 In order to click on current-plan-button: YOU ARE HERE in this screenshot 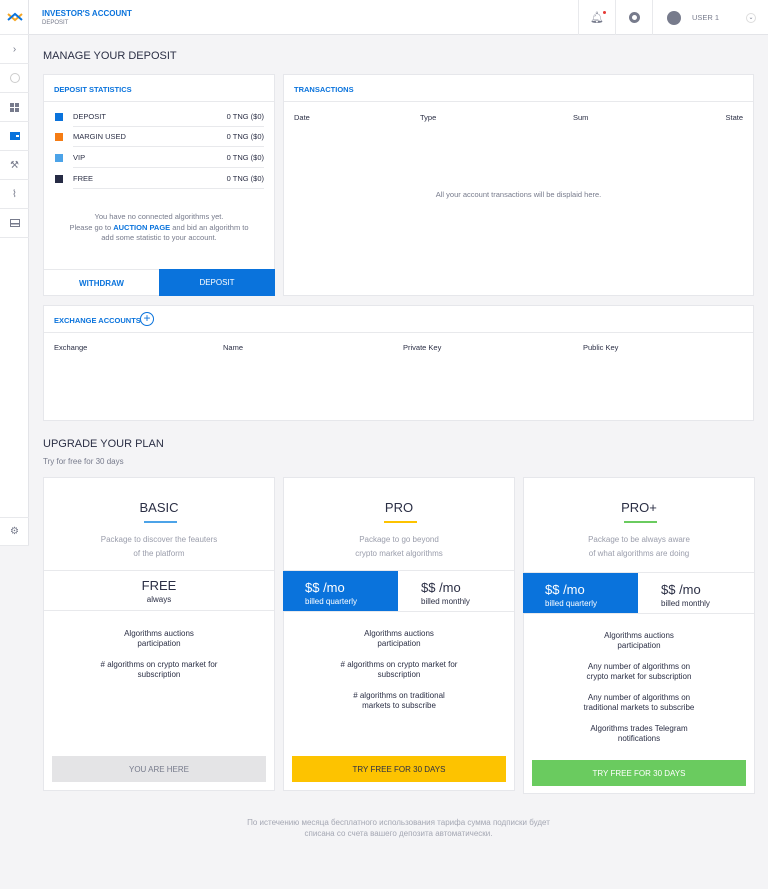, I will do `click(159, 769)`.